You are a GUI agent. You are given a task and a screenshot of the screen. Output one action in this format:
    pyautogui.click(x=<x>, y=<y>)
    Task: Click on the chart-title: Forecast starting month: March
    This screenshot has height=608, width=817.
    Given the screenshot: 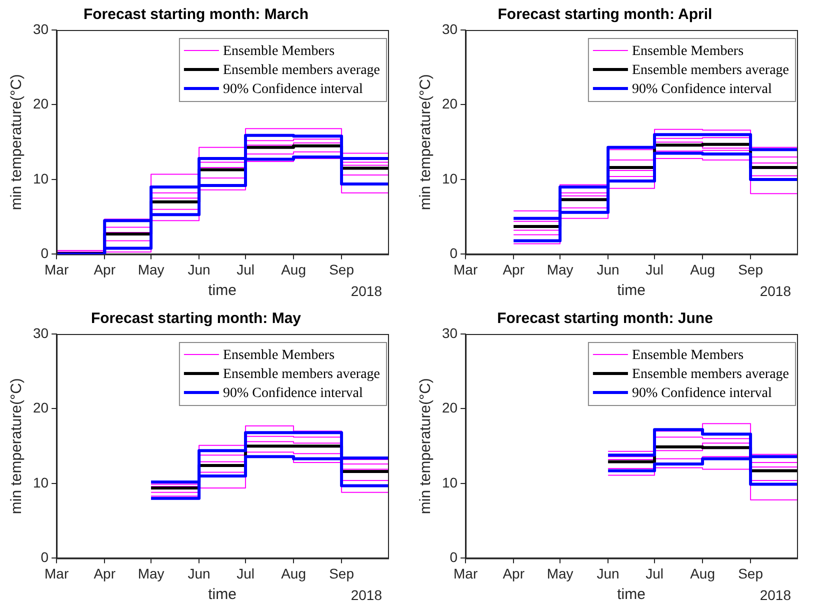 What is the action you would take?
    pyautogui.click(x=196, y=15)
    